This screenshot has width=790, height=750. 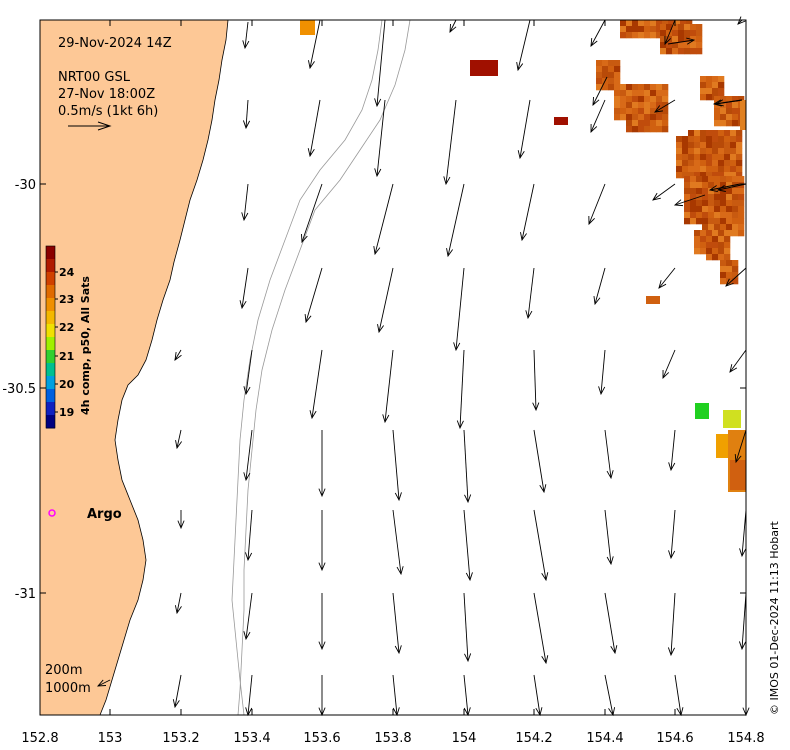 What do you see at coordinates (66, 327) in the screenshot?
I see `colorbar-tick-label: 22` at bounding box center [66, 327].